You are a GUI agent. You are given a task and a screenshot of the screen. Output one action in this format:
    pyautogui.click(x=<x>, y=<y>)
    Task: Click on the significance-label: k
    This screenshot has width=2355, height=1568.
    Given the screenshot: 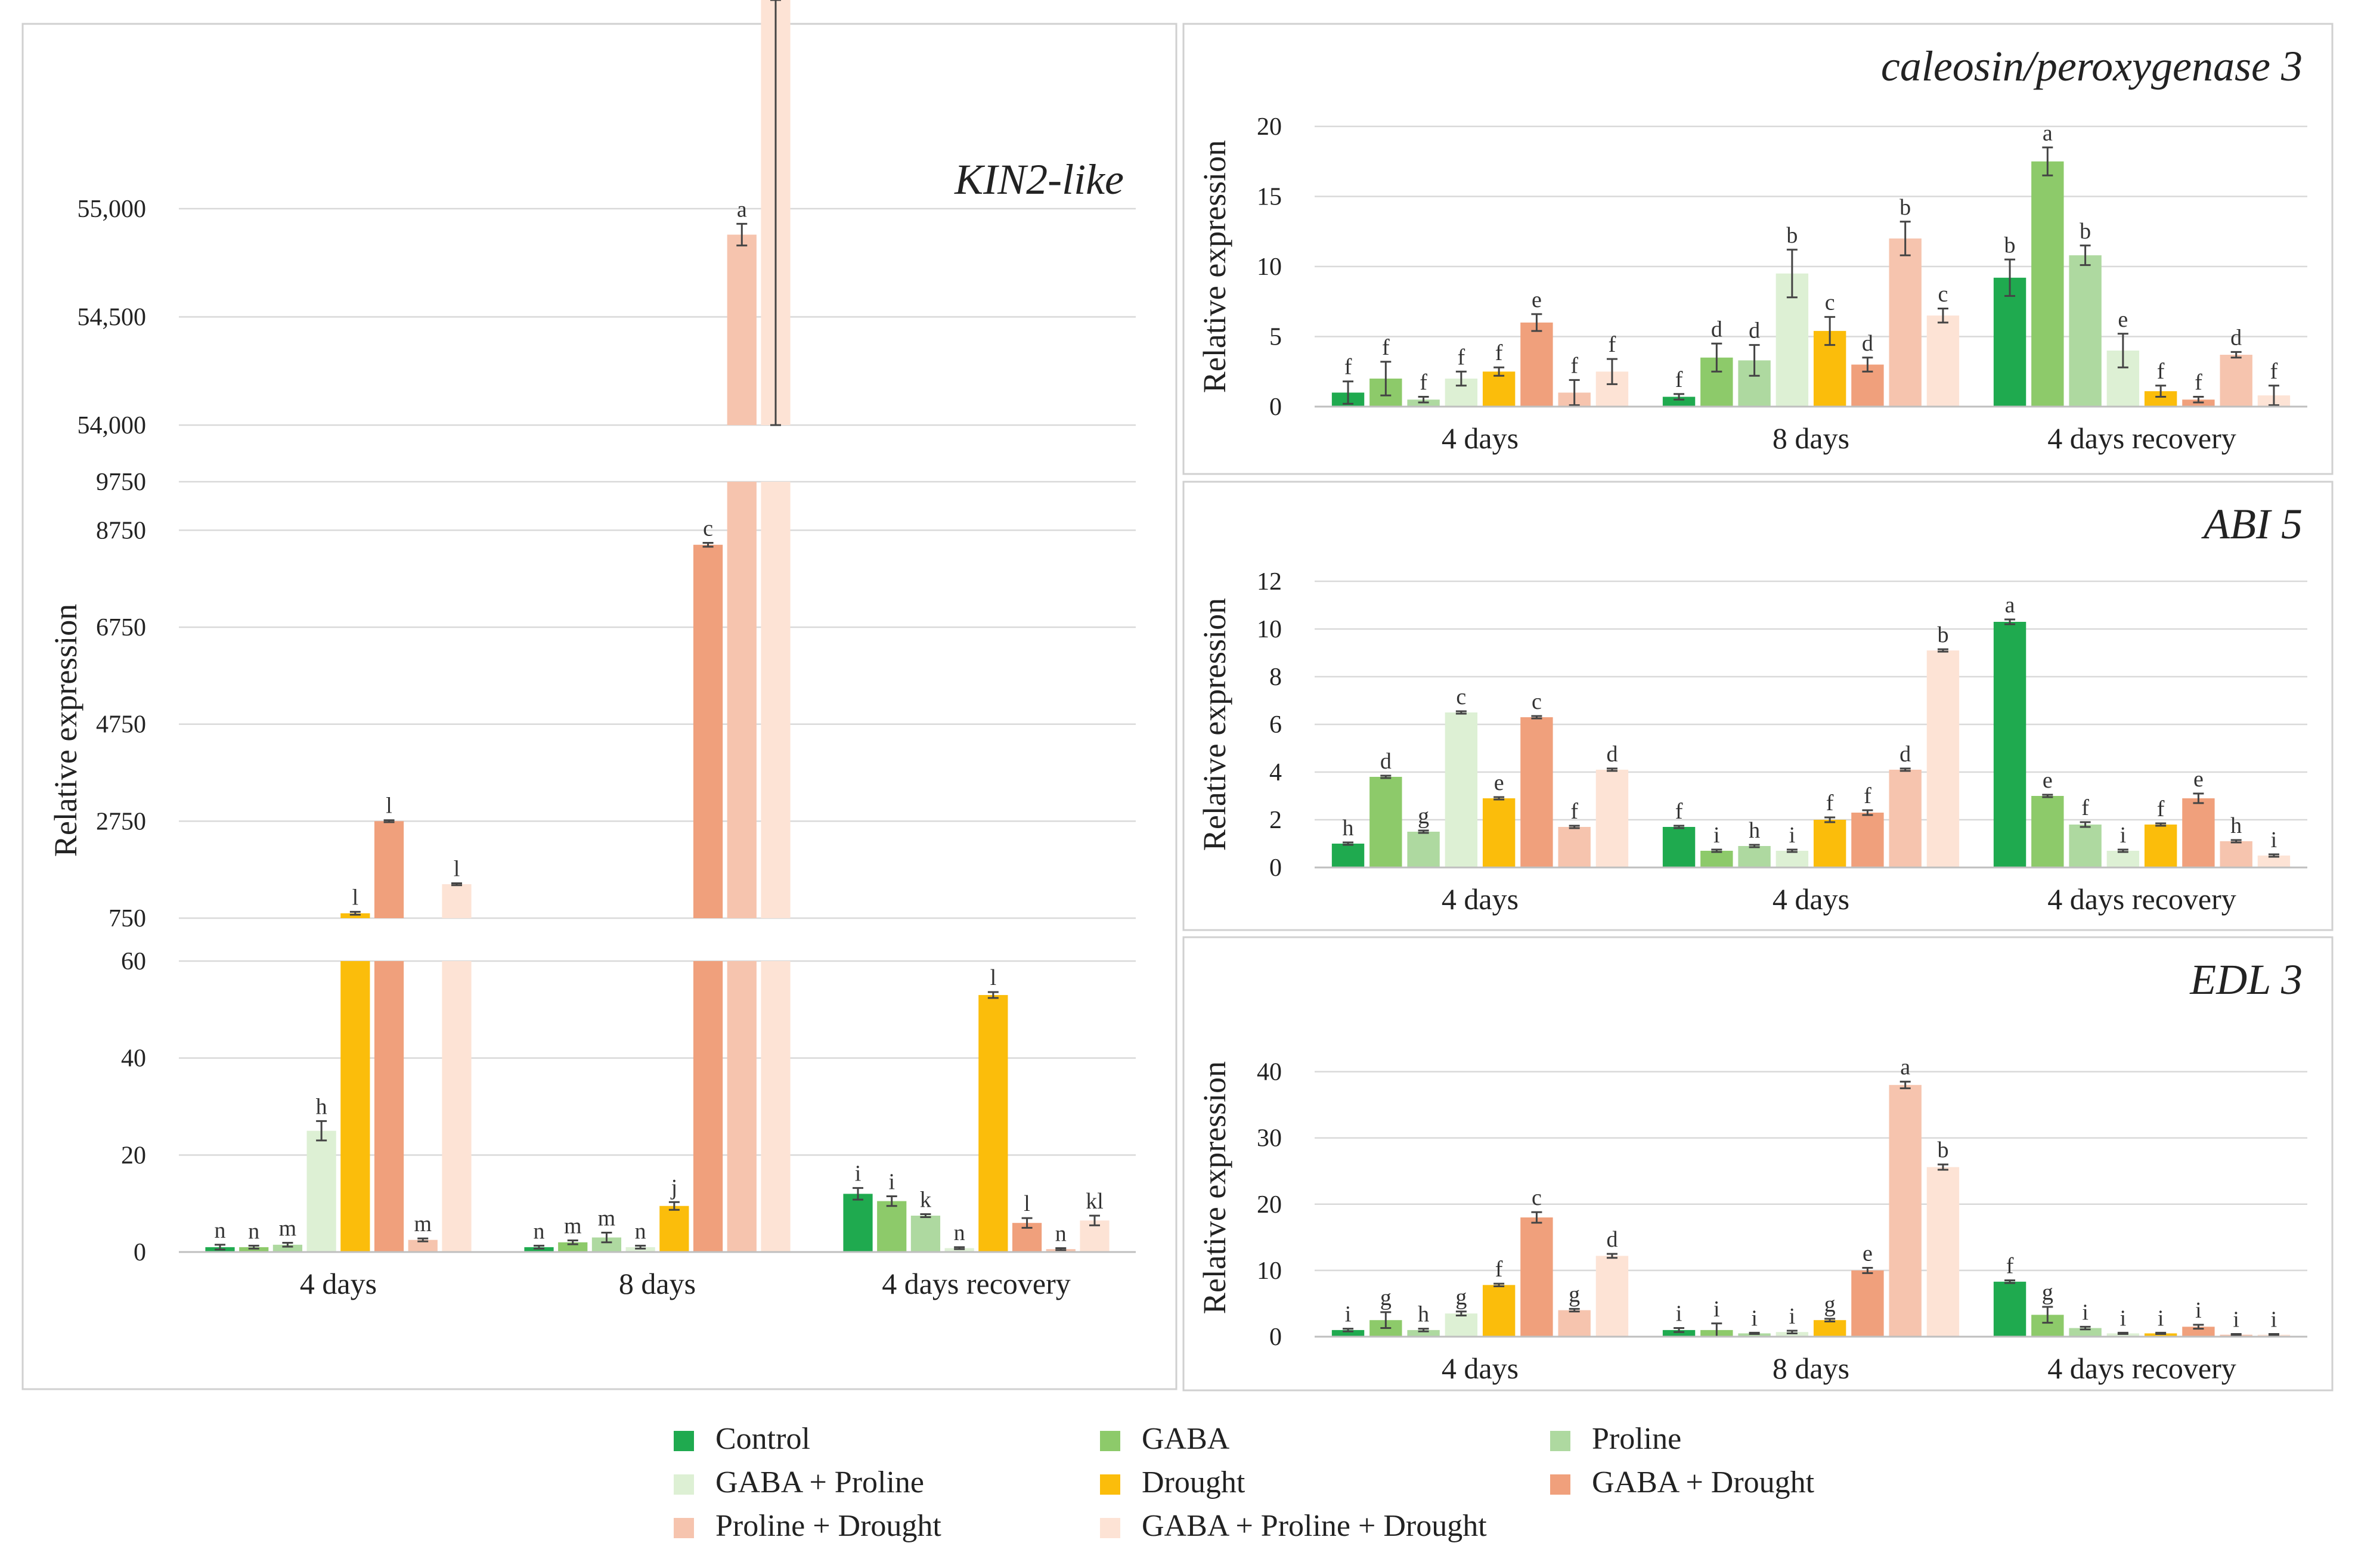 What is the action you would take?
    pyautogui.click(x=925, y=1200)
    